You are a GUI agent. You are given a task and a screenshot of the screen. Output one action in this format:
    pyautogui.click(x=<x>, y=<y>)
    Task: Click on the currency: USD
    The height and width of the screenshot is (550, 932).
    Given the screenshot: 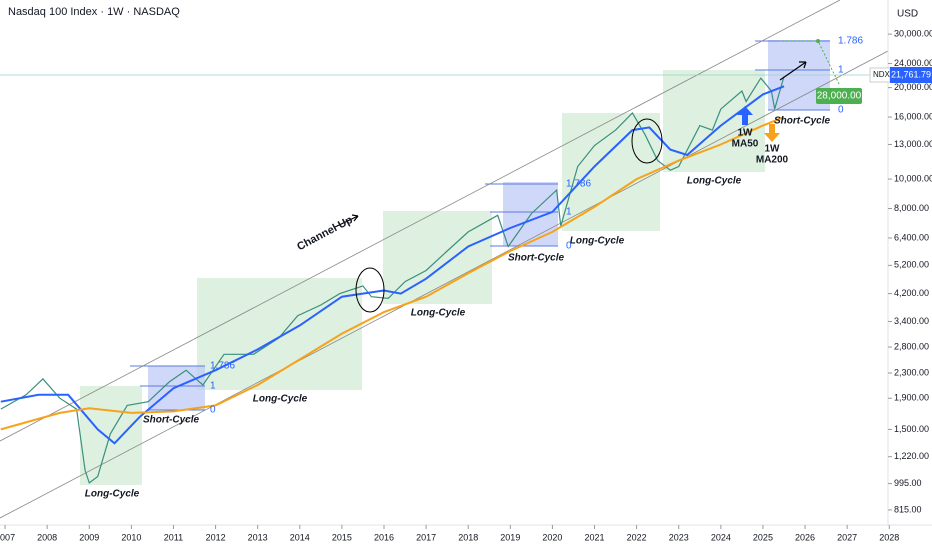 What is the action you would take?
    pyautogui.click(x=907, y=14)
    